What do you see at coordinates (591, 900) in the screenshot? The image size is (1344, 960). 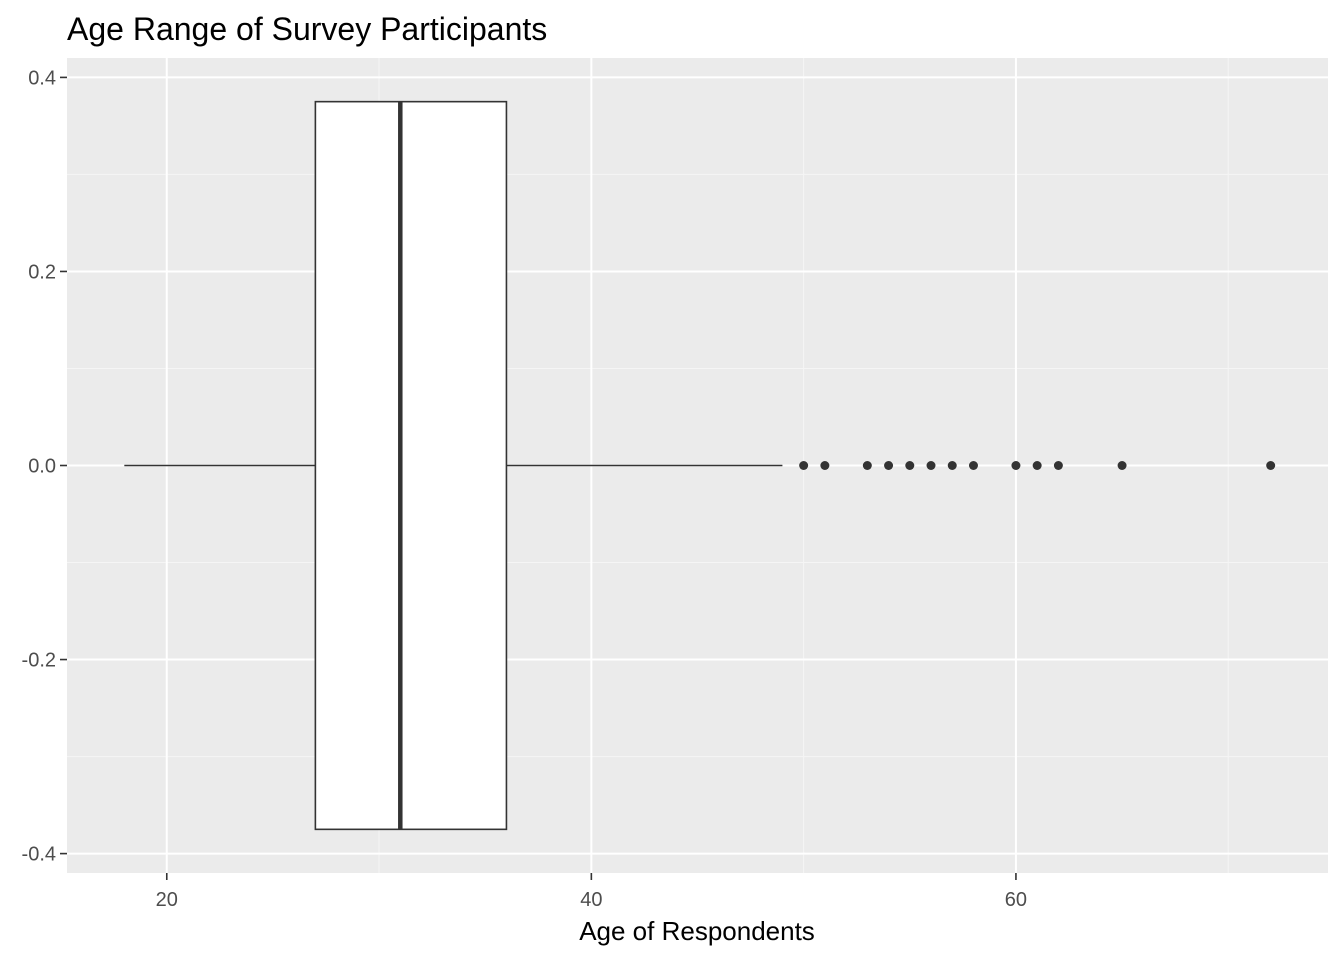 I see `x-tick-label: 40` at bounding box center [591, 900].